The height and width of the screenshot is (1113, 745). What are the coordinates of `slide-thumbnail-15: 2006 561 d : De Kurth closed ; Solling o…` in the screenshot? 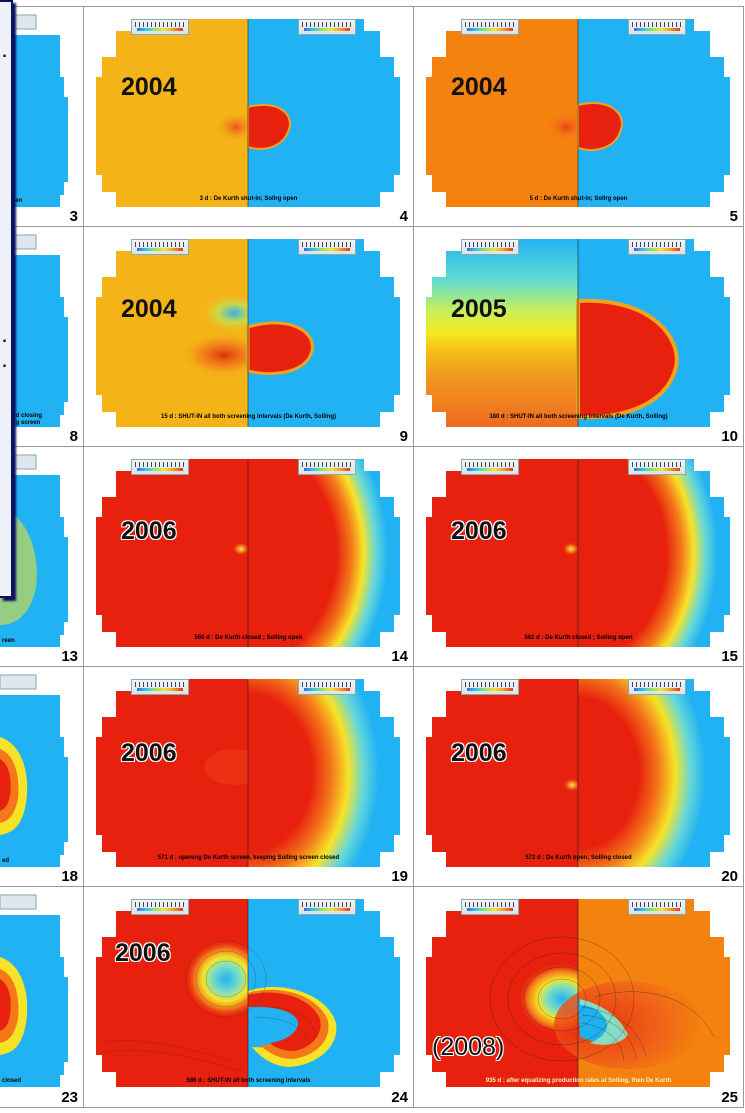 It's located at (578, 556).